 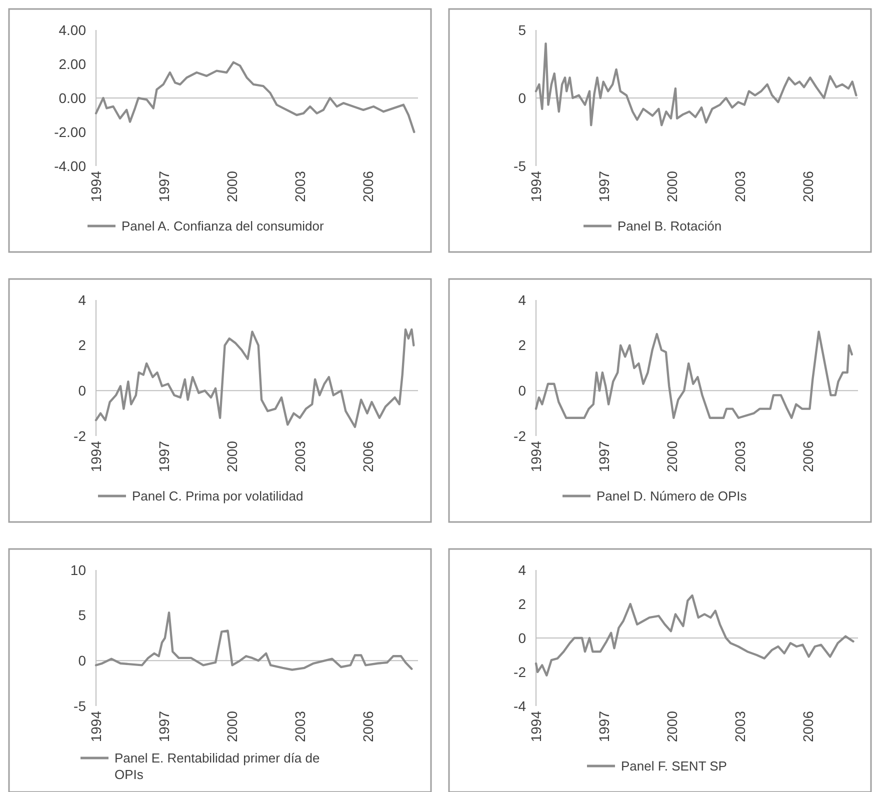 What do you see at coordinates (520, 706) in the screenshot?
I see `y-tick-label: -4` at bounding box center [520, 706].